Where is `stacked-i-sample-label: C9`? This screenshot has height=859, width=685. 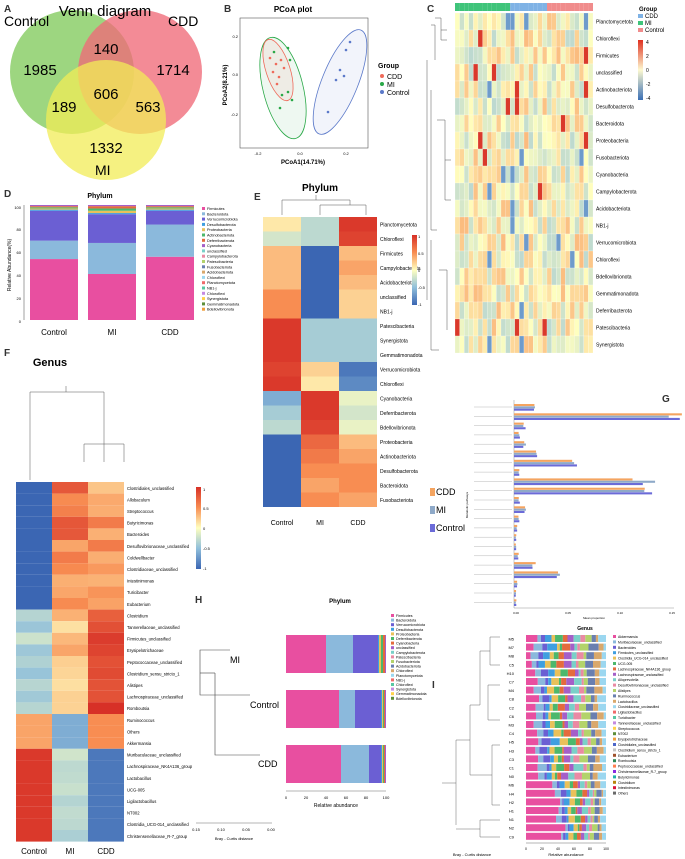
stacked-i-sample-label: C9 is located at coordinates (512, 836).